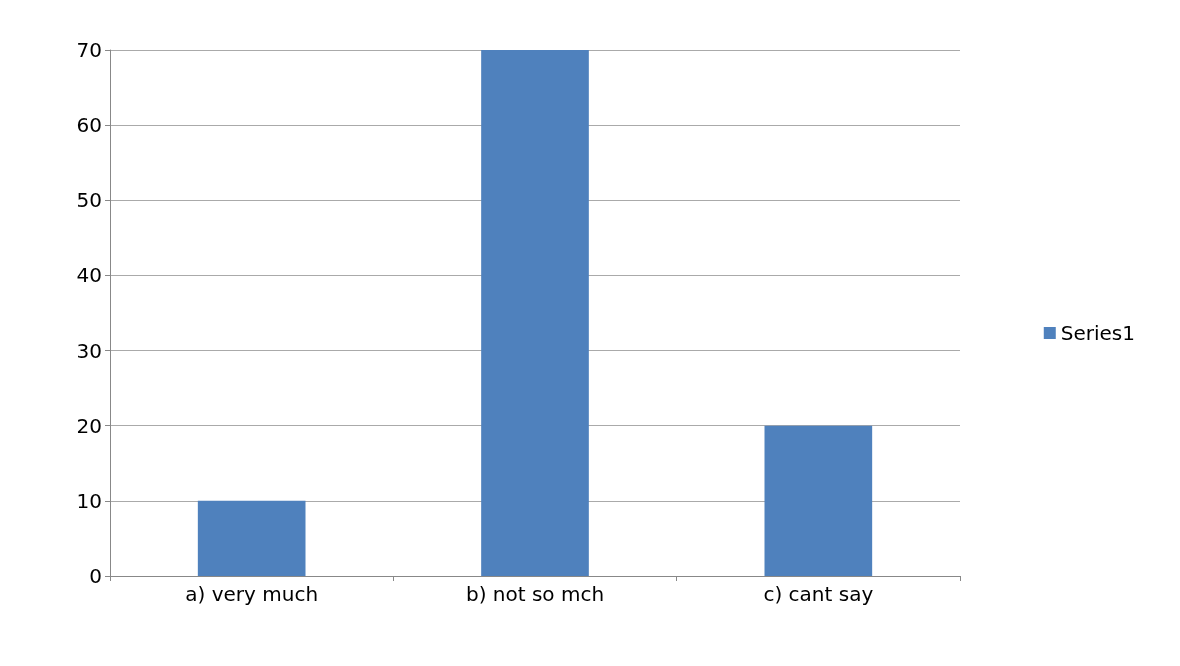  I want to click on y-tick-label: 20, so click(89, 425).